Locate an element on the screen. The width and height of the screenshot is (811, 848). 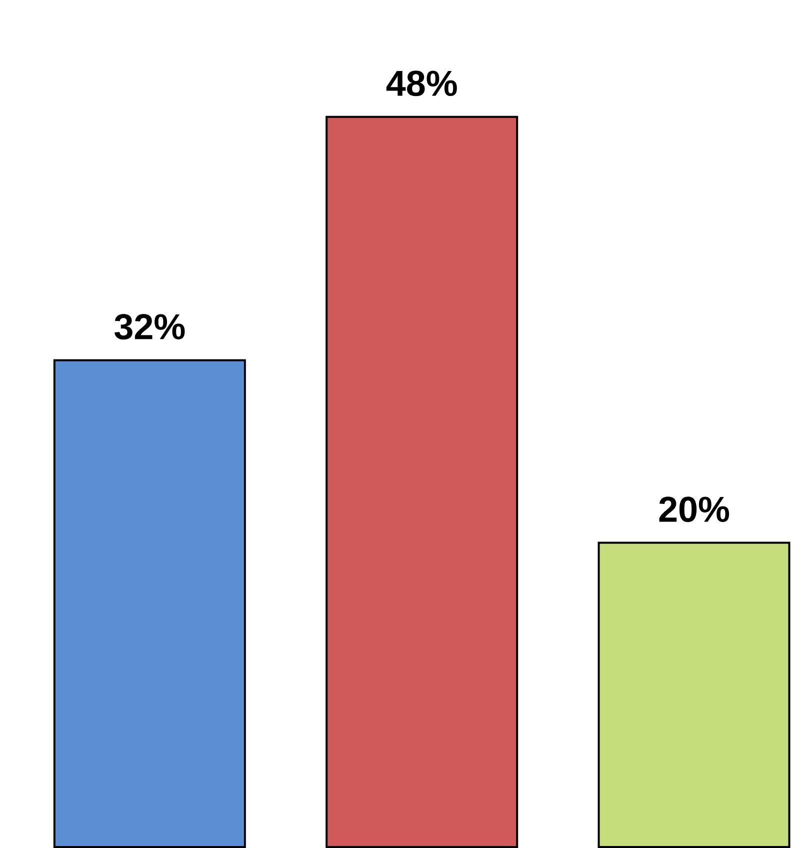
data-label: 48% is located at coordinates (421, 83).